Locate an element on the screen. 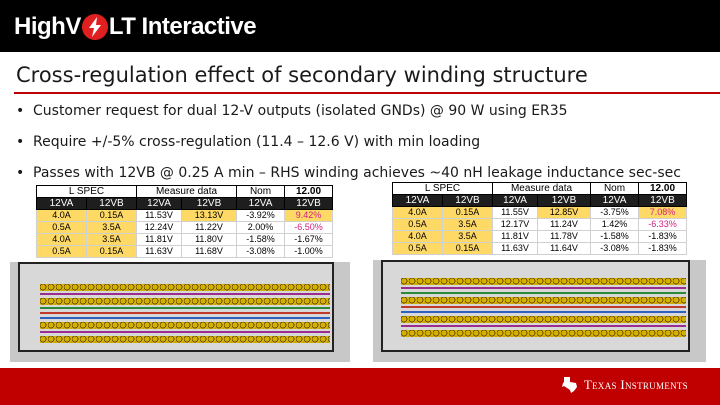 This screenshot has height=405, width=720. table-cell: -1.00% is located at coordinates (309, 251).